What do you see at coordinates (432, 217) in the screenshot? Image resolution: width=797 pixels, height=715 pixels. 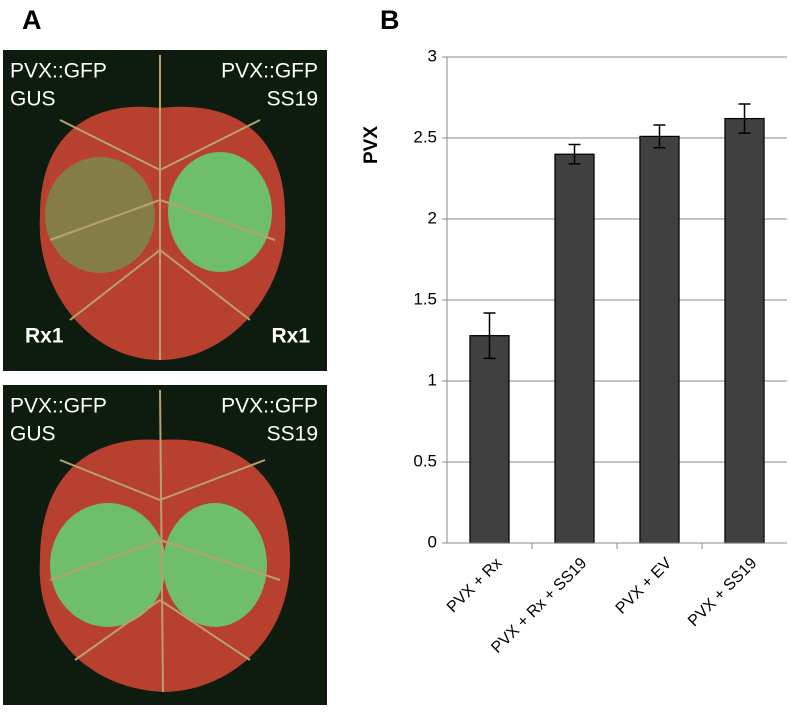 I see `y-tick-label: 2` at bounding box center [432, 217].